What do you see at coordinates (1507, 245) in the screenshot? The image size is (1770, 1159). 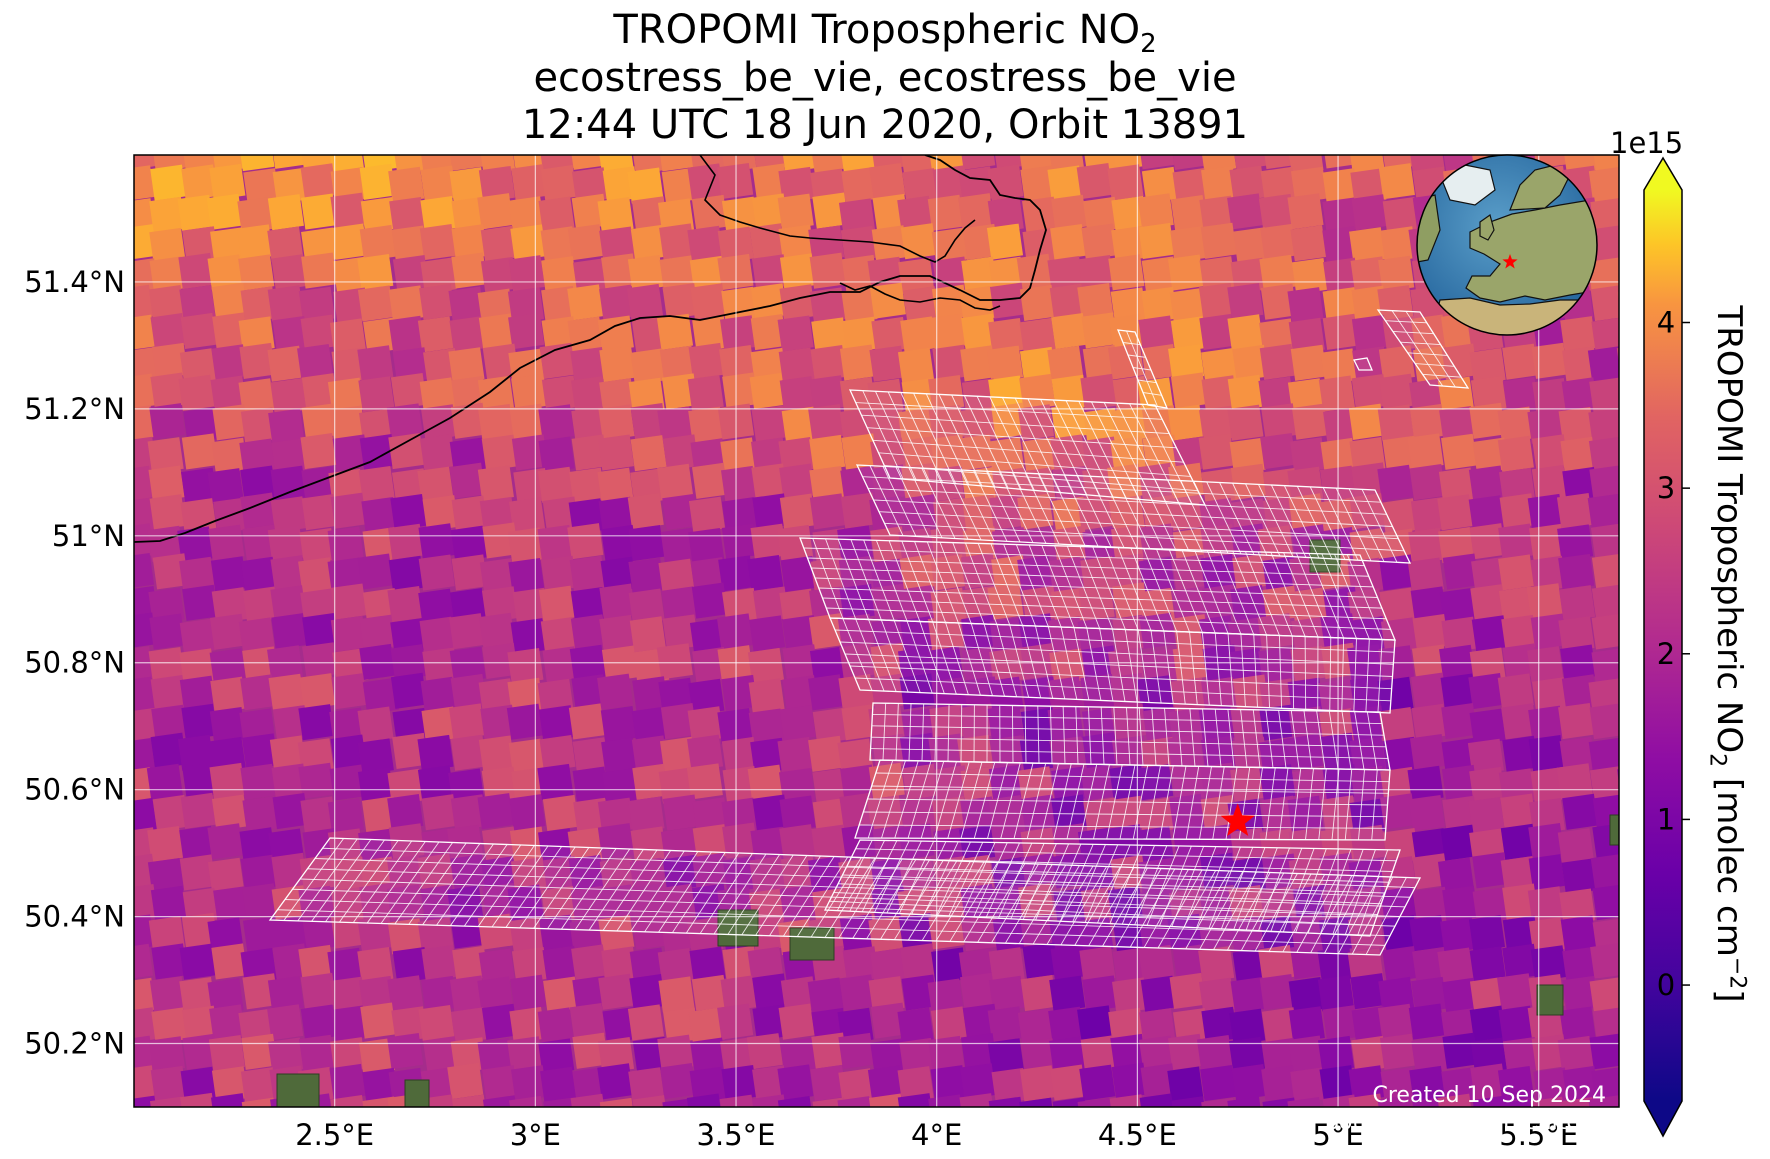 I see `inset-globe` at bounding box center [1507, 245].